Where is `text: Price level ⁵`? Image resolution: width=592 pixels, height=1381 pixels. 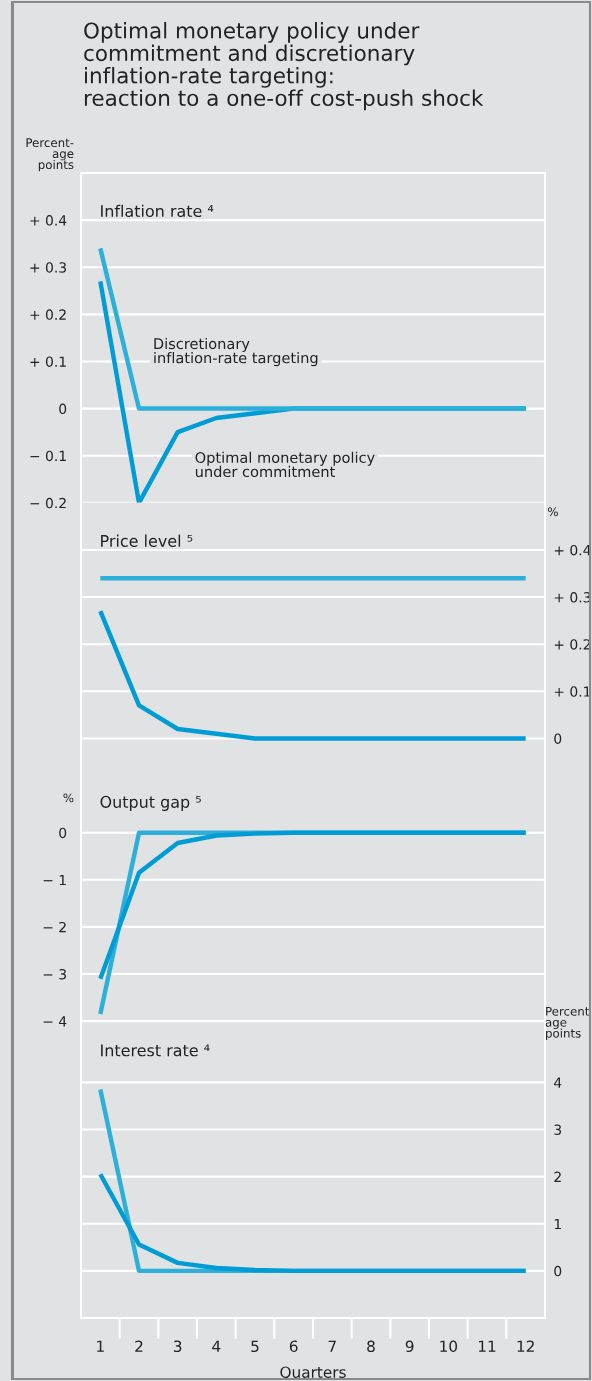 text: Price level ⁵ is located at coordinates (147, 540).